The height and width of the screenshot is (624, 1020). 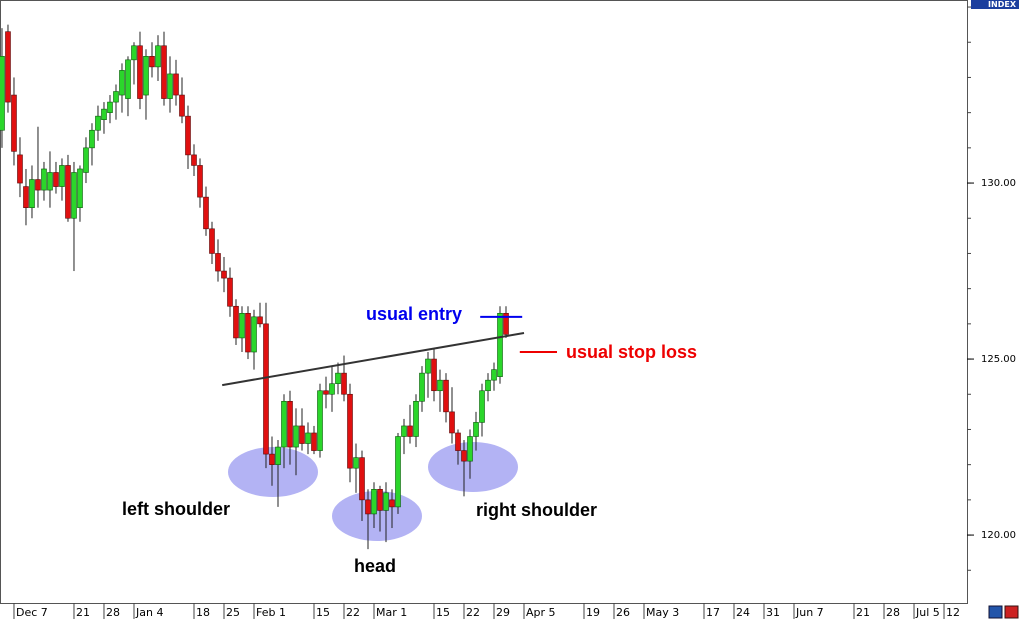 I want to click on axis-name: INDEX, so click(x=1002, y=4).